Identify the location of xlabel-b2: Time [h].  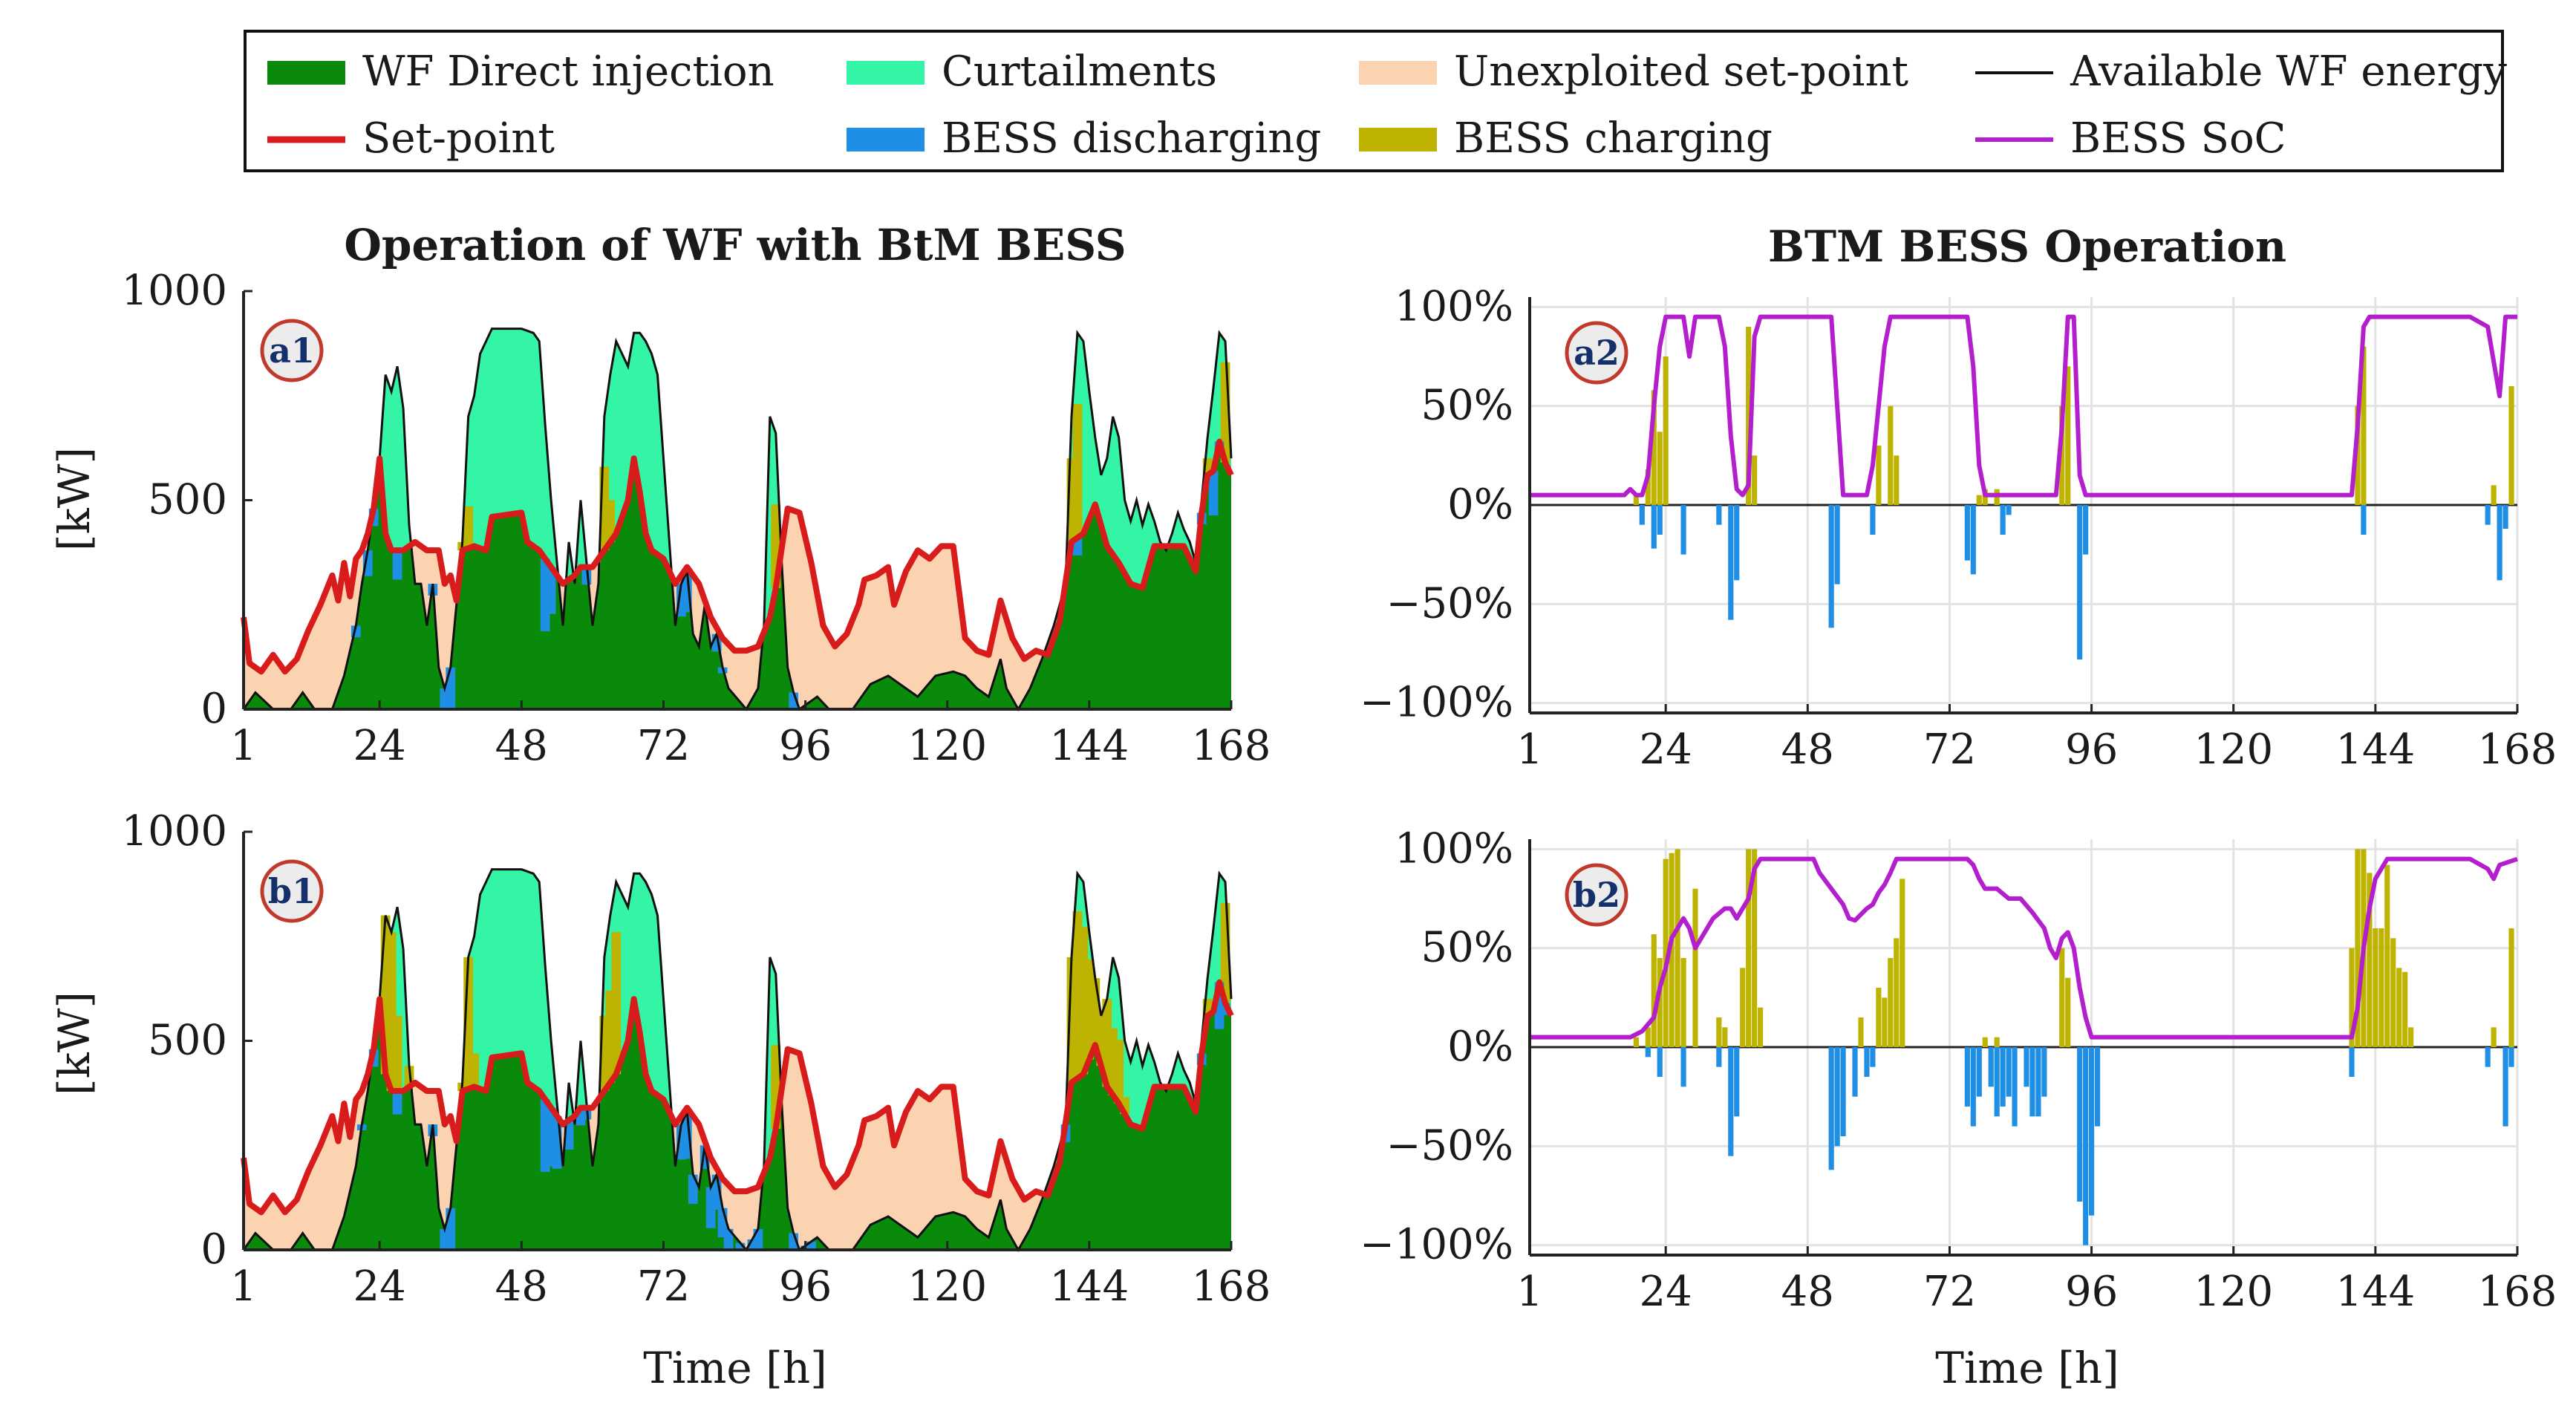
(2027, 1368).